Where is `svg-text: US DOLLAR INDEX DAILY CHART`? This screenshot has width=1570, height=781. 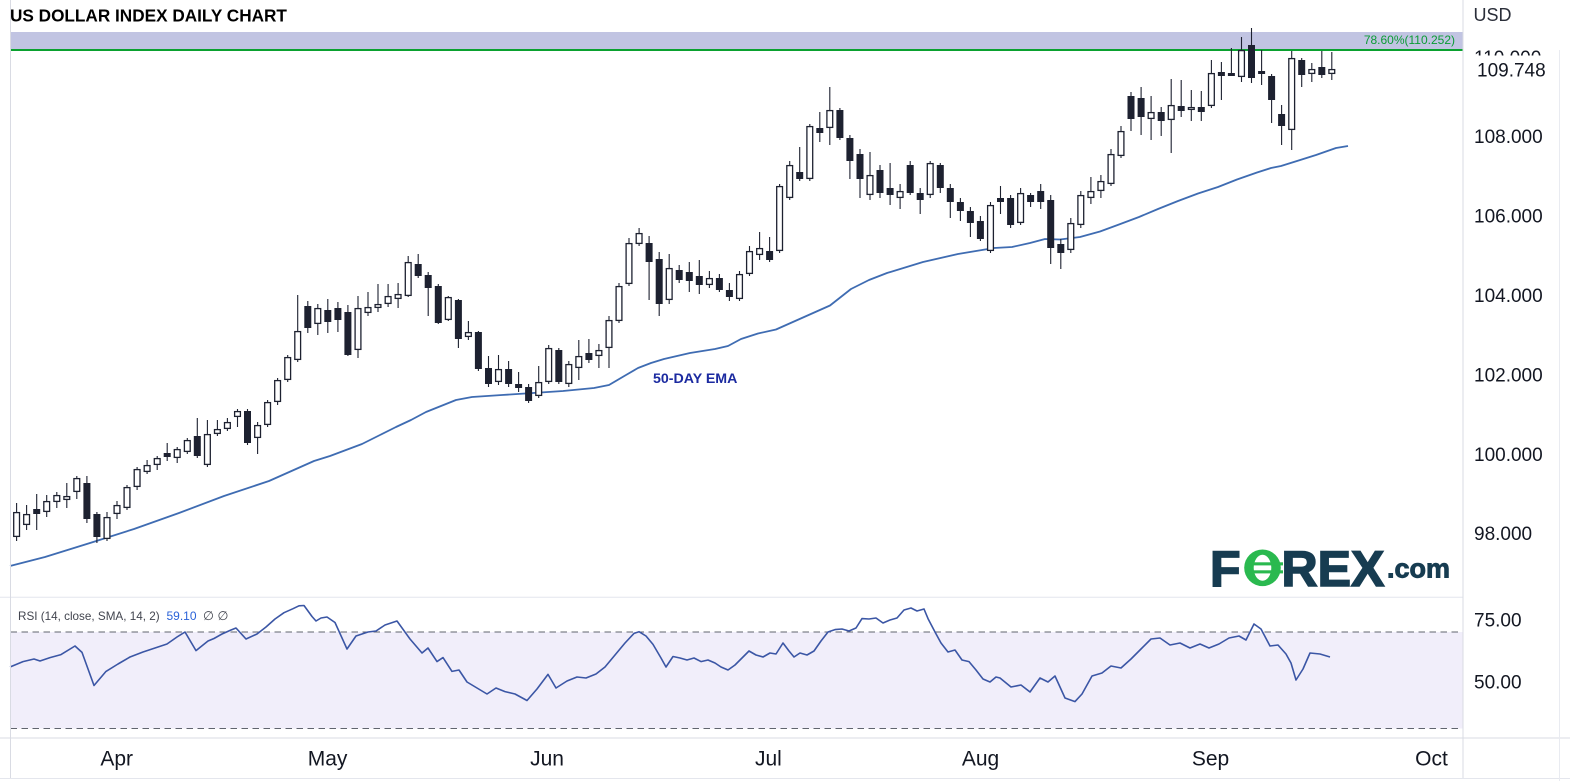 svg-text: US DOLLAR INDEX DAILY CHART is located at coordinates (148, 16).